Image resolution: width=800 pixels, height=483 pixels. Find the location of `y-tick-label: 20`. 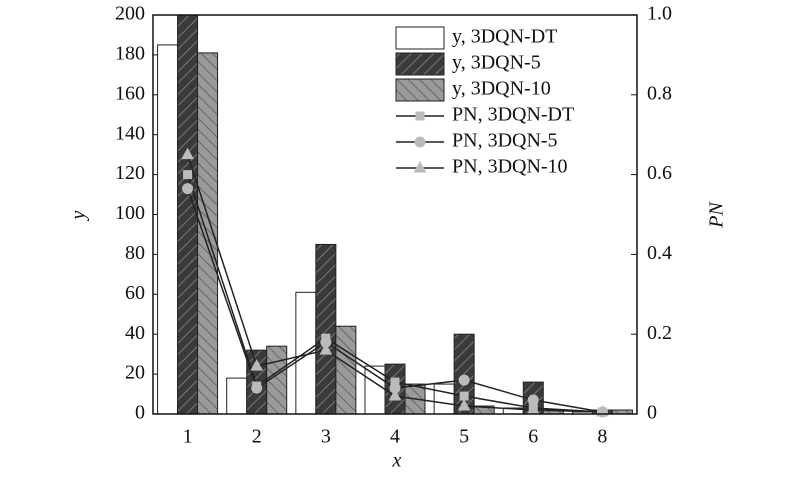

y-tick-label: 20 is located at coordinates (135, 373).